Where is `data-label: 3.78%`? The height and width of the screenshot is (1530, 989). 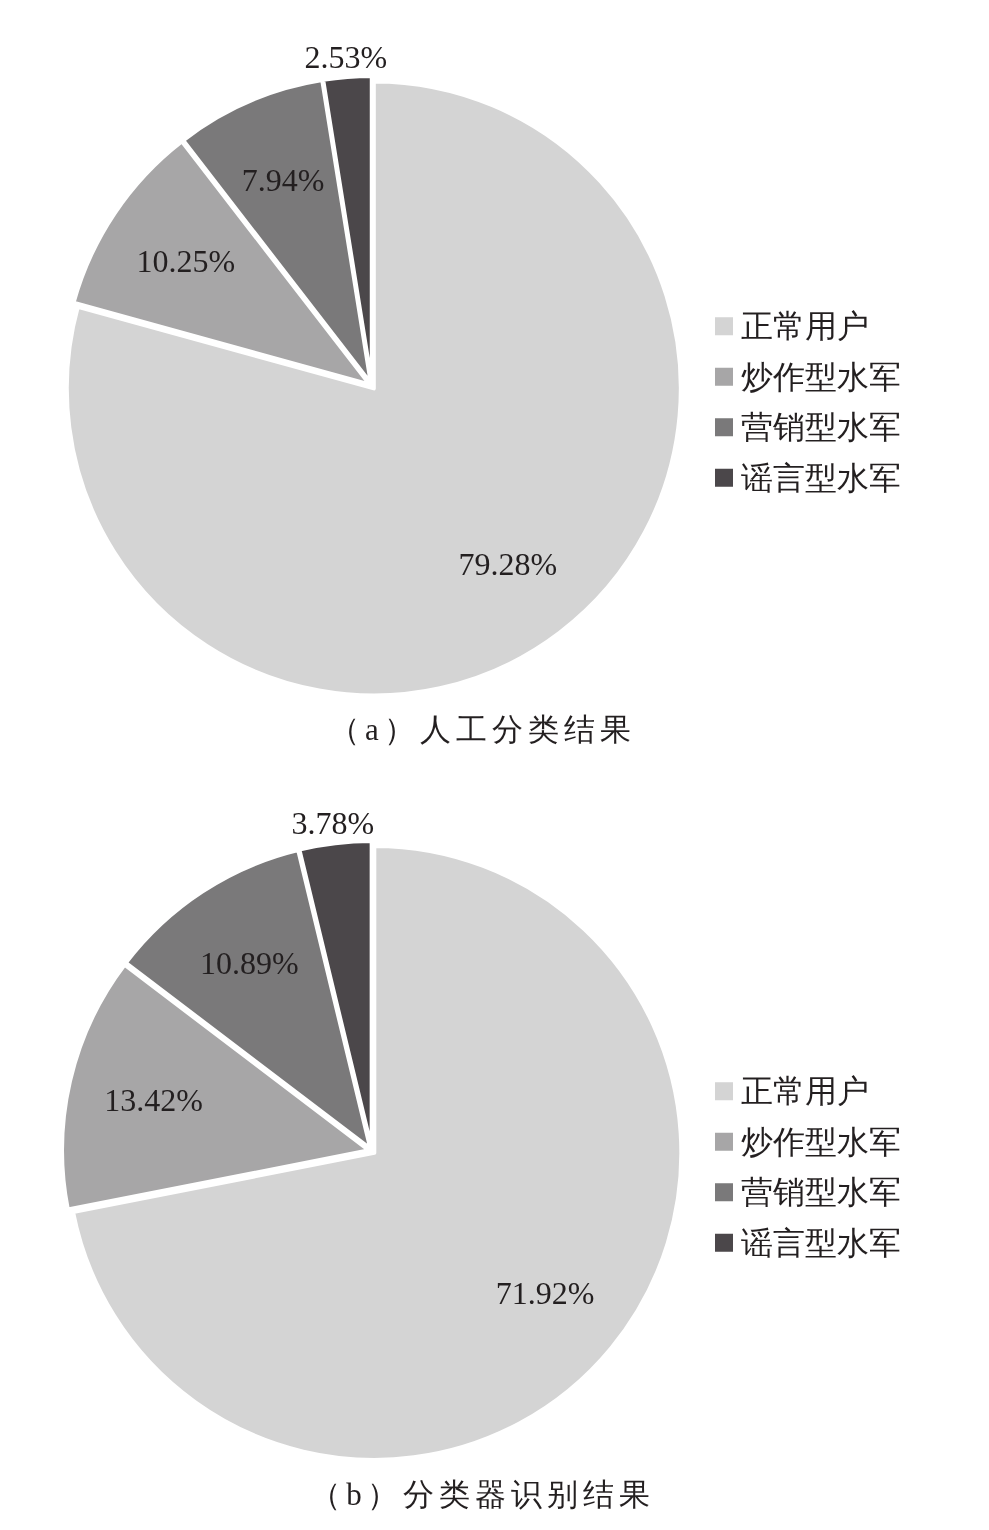
data-label: 3.78% is located at coordinates (333, 823).